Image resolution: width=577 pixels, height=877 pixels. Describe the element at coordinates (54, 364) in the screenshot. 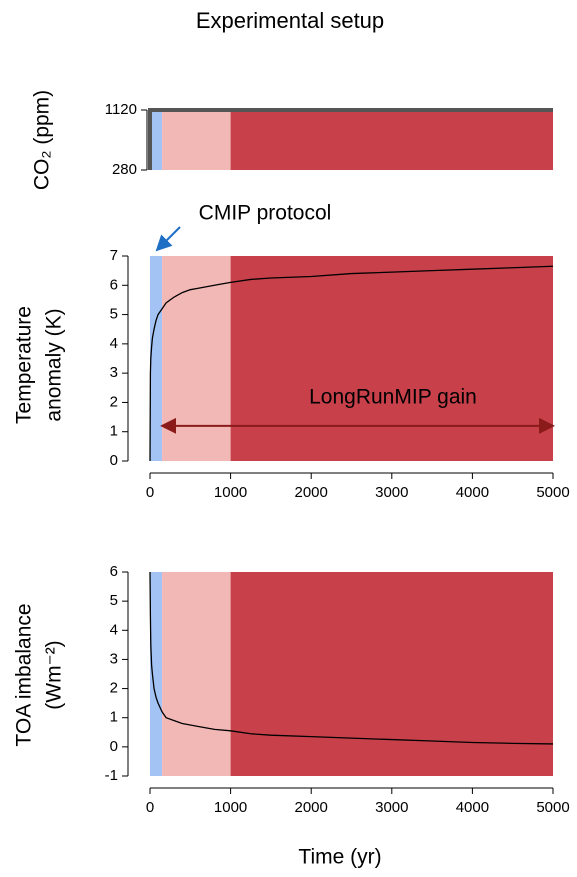

I see `y-axis-title: anomaly (K)` at that location.